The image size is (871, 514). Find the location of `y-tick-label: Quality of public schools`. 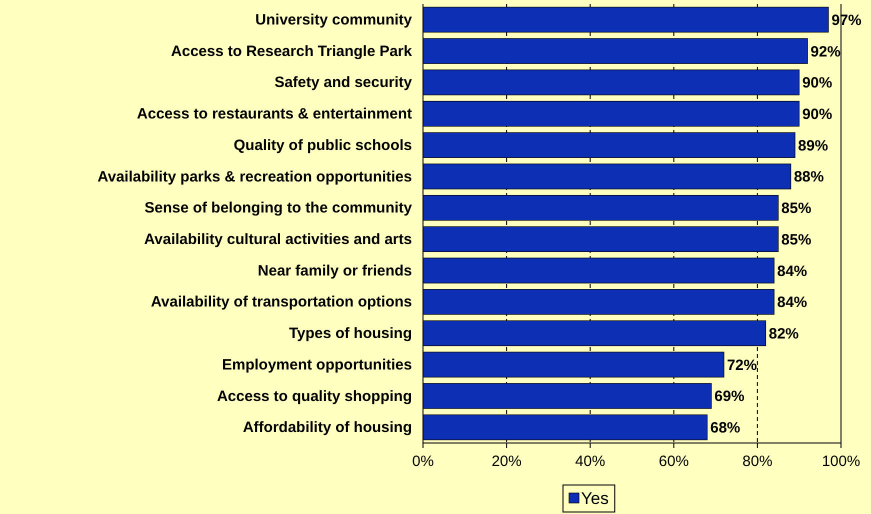

y-tick-label: Quality of public schools is located at coordinates (323, 145).